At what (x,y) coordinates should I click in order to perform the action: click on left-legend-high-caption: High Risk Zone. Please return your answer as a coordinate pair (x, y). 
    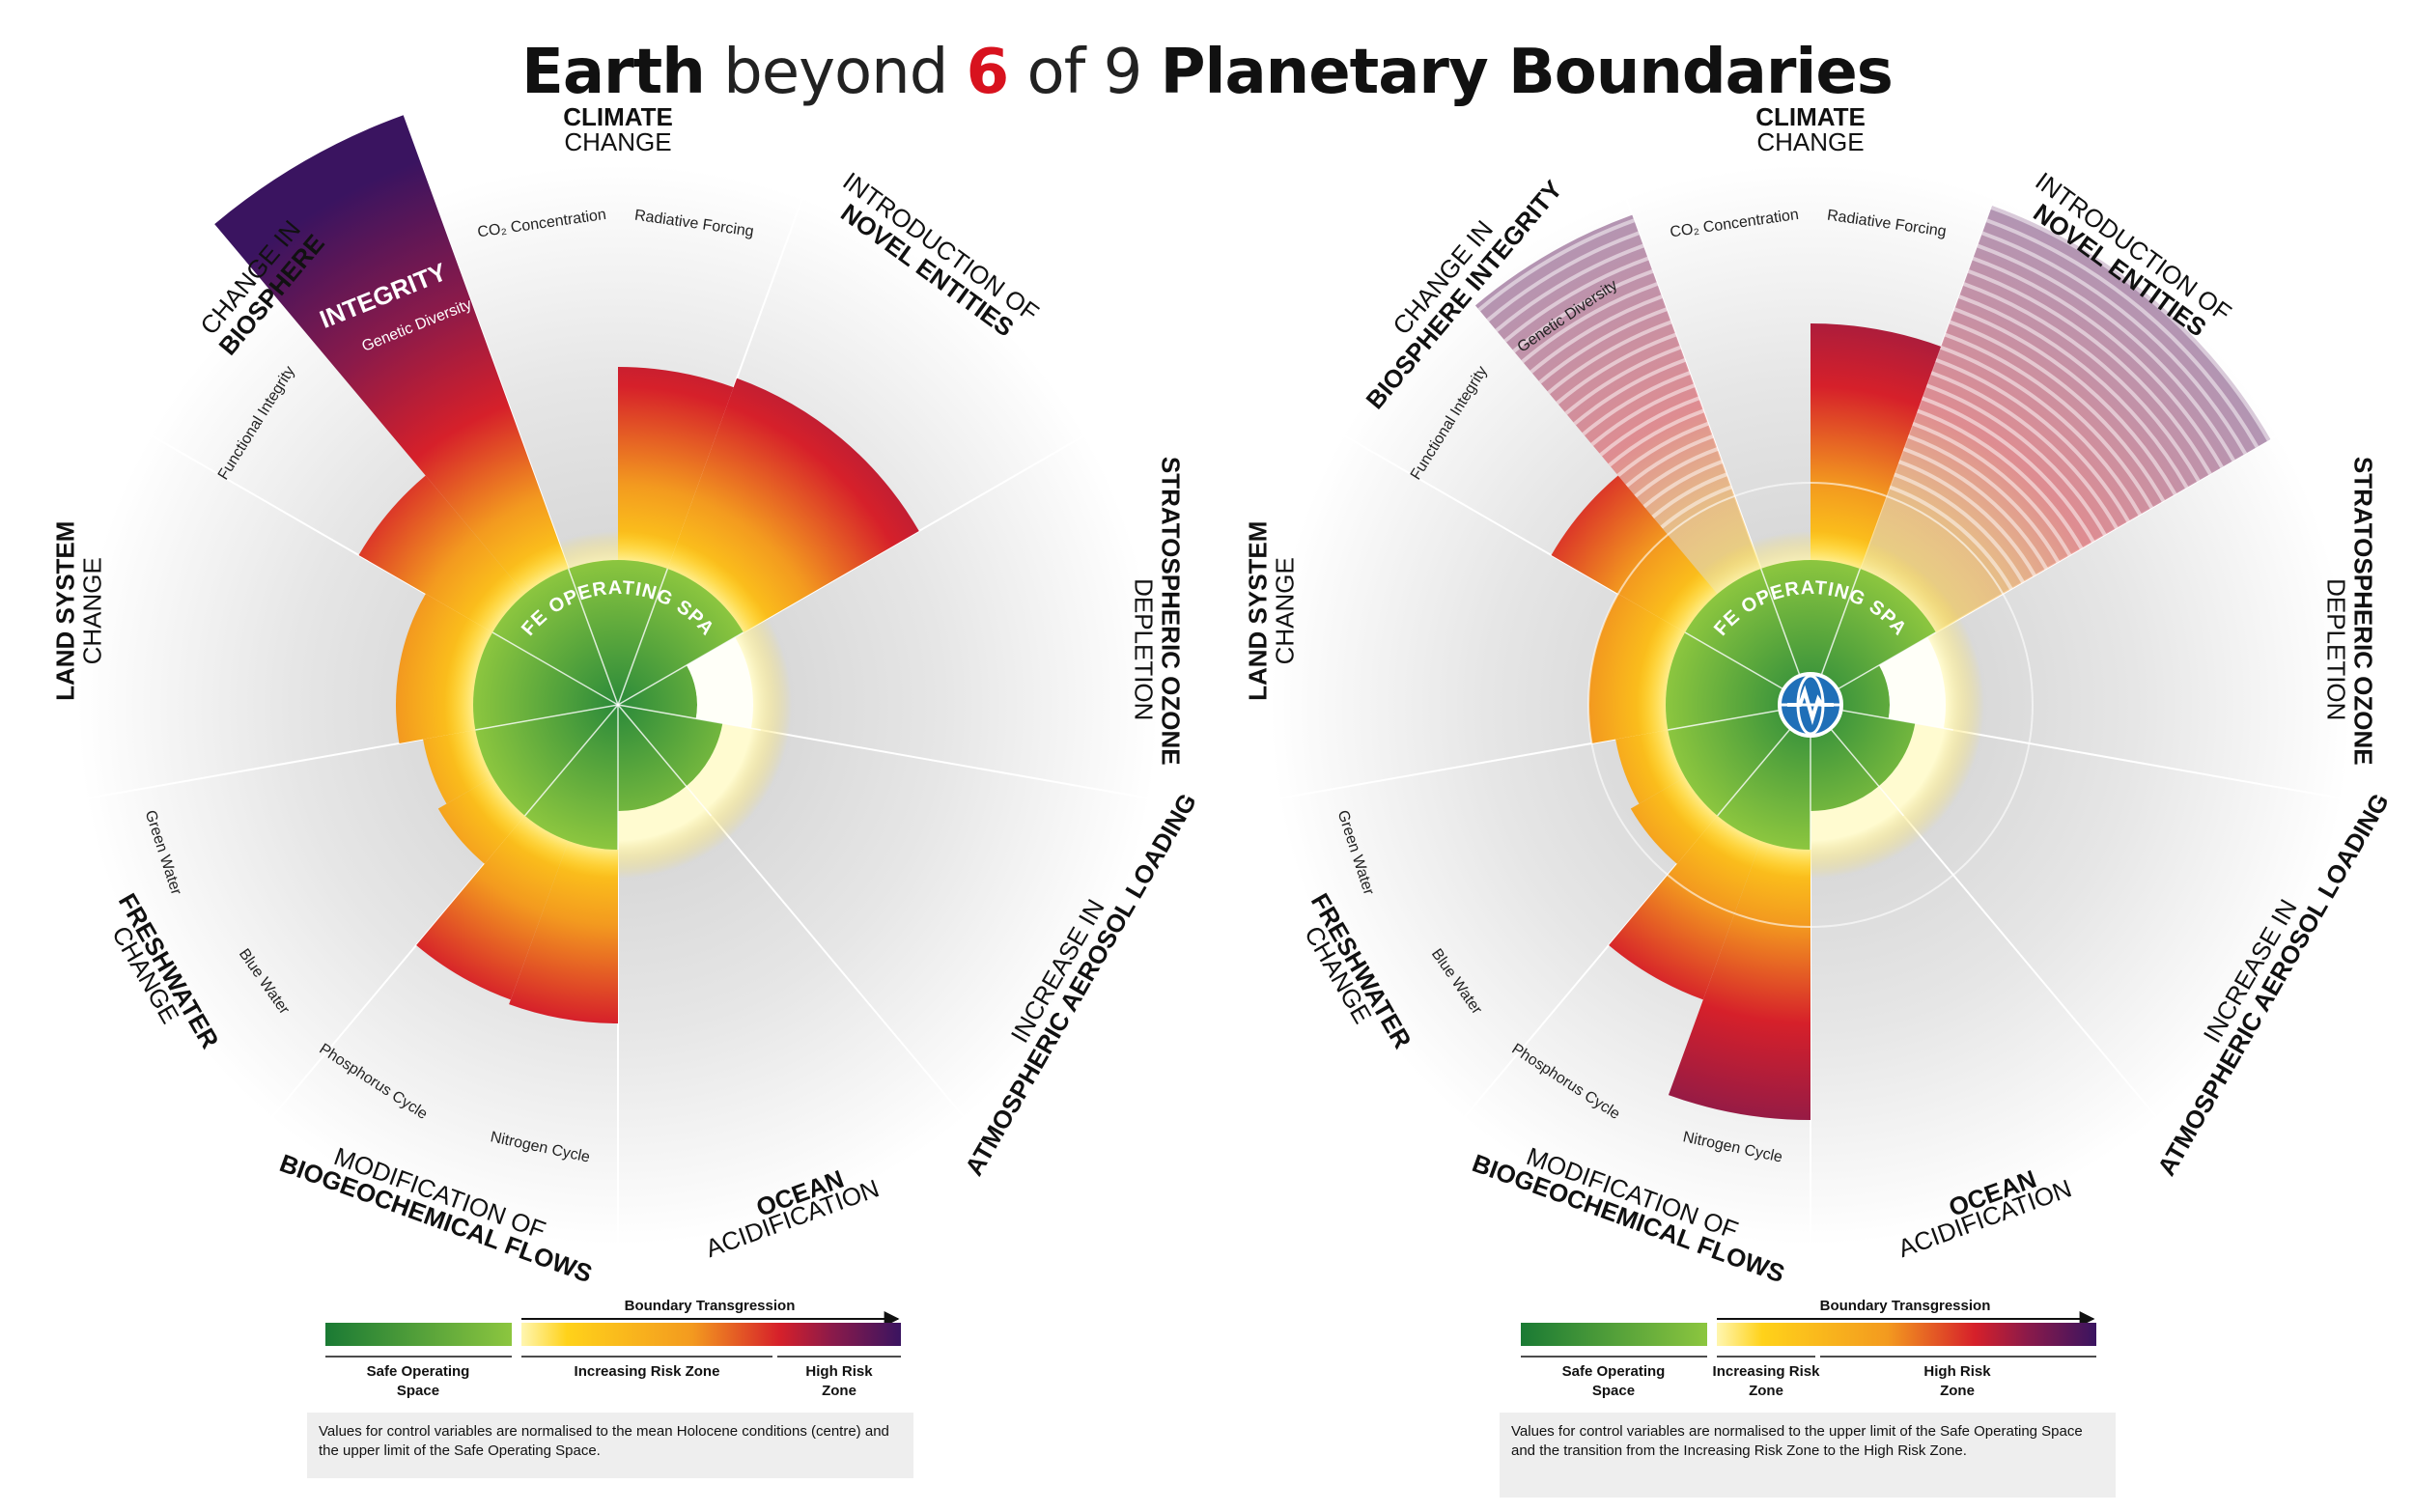
    Looking at the image, I should click on (839, 1381).